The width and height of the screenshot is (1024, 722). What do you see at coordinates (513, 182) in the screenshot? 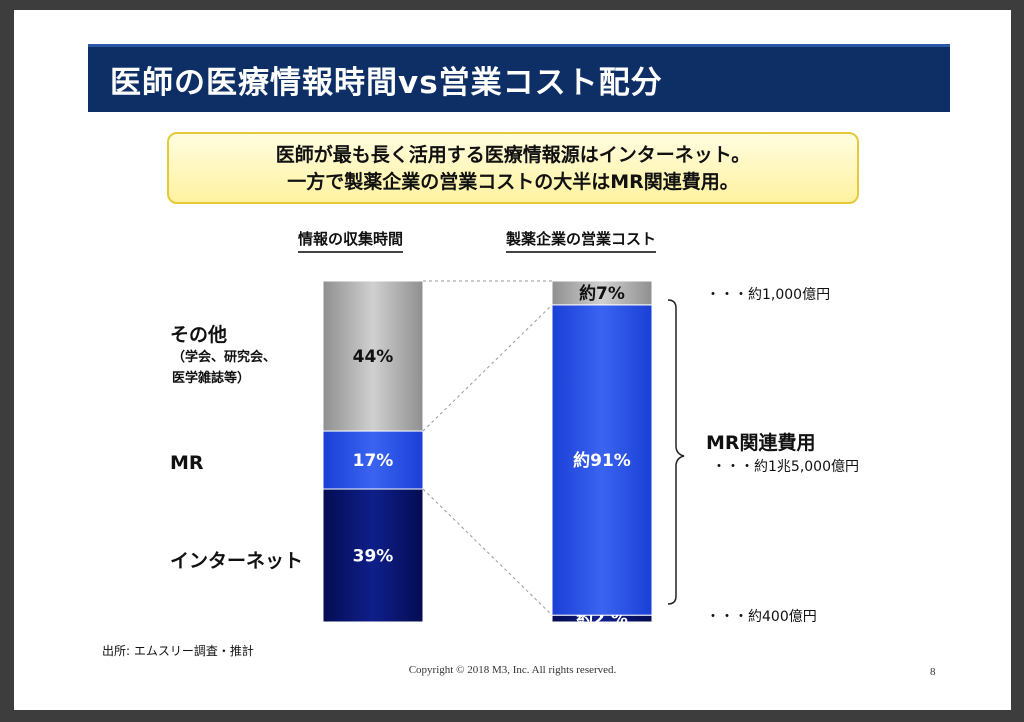
I see `callout-line-2: 一方で製薬企業の営業コストの大半はMR関連費用。` at bounding box center [513, 182].